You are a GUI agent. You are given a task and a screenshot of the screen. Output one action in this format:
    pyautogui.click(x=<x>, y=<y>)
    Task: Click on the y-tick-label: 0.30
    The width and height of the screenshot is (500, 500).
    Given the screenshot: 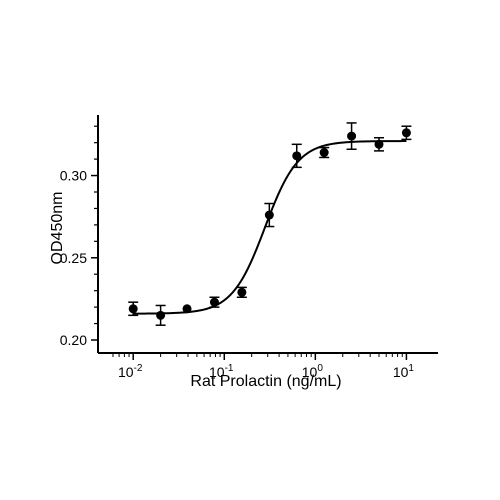 What is the action you would take?
    pyautogui.click(x=73, y=176)
    